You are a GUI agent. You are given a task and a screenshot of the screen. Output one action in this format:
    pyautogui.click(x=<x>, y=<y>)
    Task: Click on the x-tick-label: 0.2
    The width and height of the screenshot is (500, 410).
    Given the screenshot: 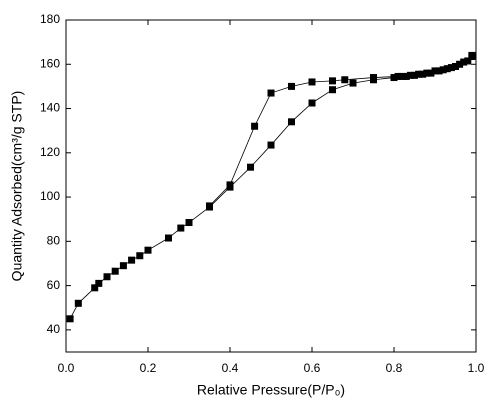 What is the action you would take?
    pyautogui.click(x=148, y=368)
    